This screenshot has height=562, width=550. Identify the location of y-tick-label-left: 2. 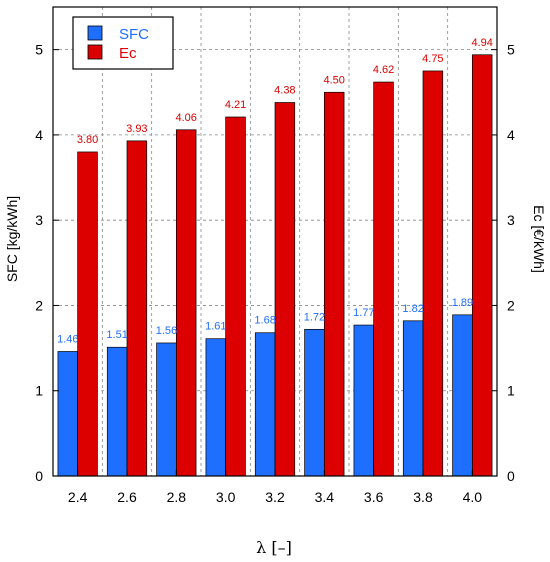
(39, 305).